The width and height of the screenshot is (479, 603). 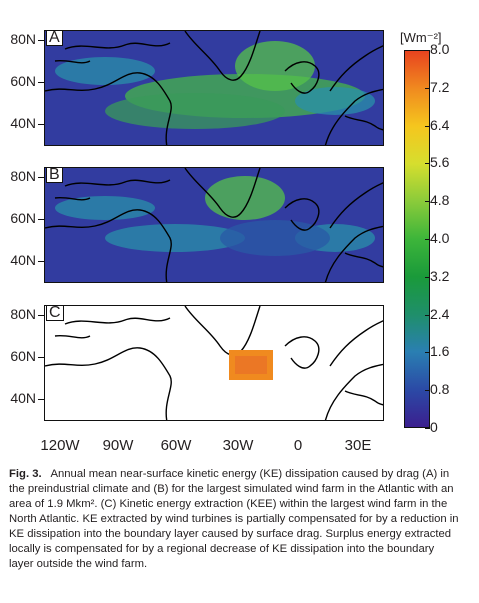 What do you see at coordinates (54, 175) in the screenshot?
I see `panel-b-label: B` at bounding box center [54, 175].